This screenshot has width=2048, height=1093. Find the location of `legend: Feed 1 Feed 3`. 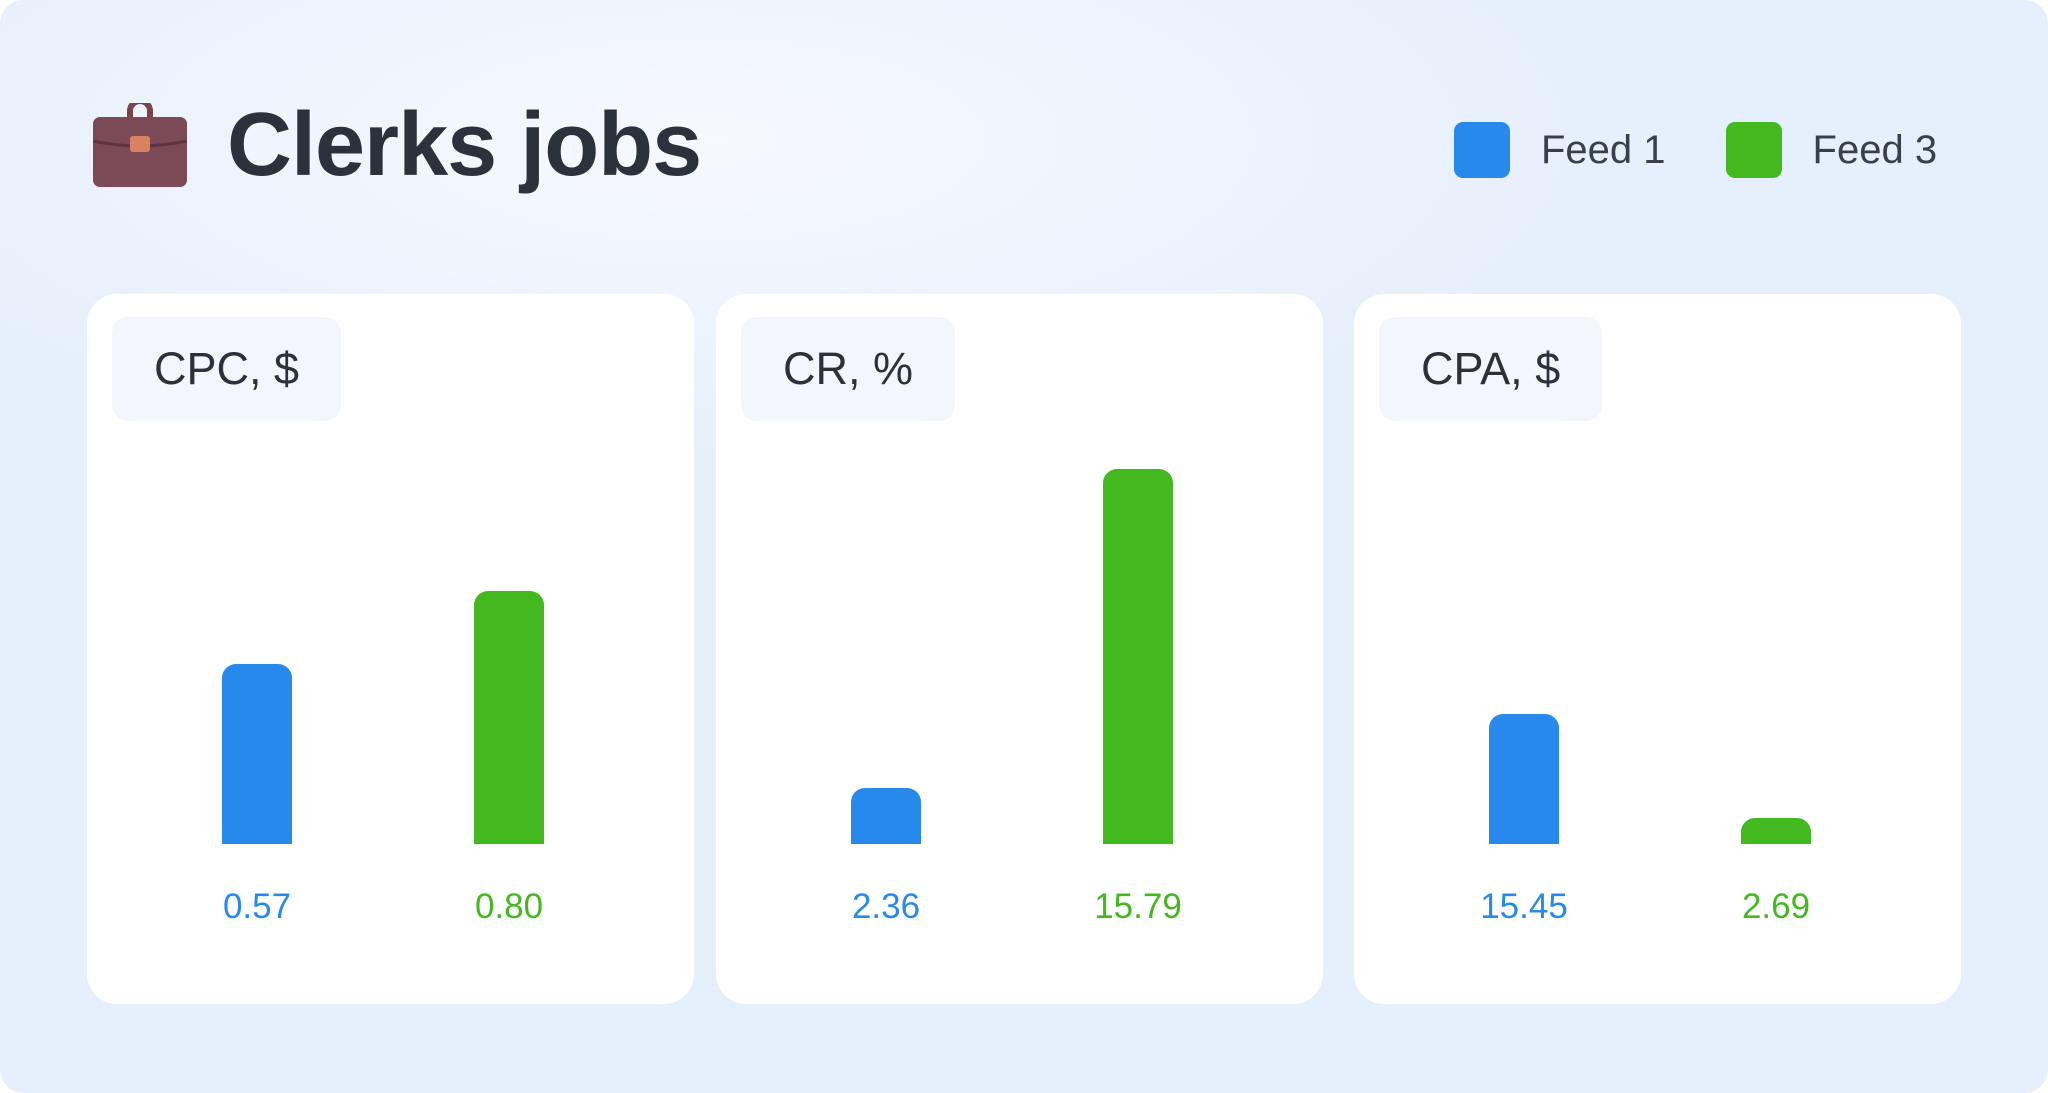

legend: Feed 1 Feed 3 is located at coordinates (1695, 150).